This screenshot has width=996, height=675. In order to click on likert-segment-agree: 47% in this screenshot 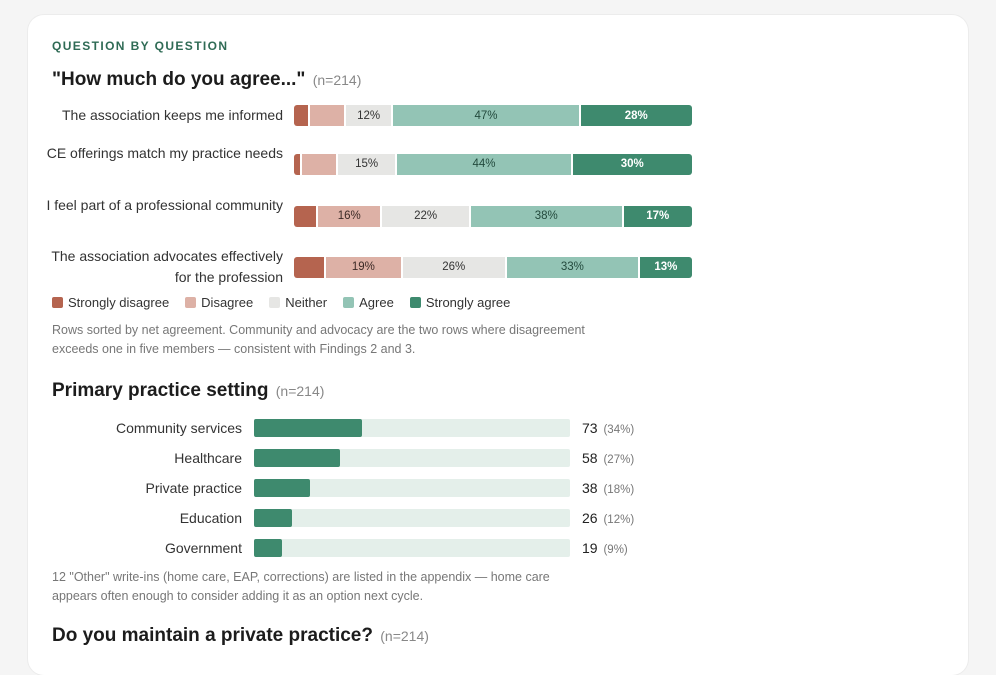, I will do `click(487, 115)`.